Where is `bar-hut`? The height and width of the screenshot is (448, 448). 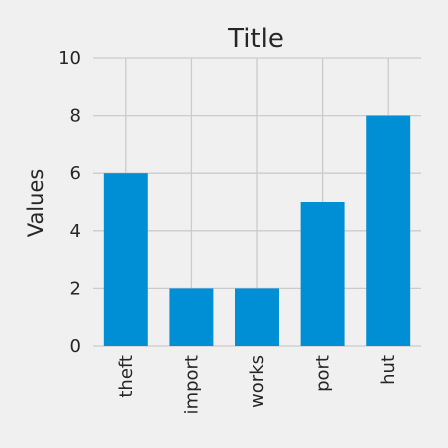
bar-hut is located at coordinates (388, 230).